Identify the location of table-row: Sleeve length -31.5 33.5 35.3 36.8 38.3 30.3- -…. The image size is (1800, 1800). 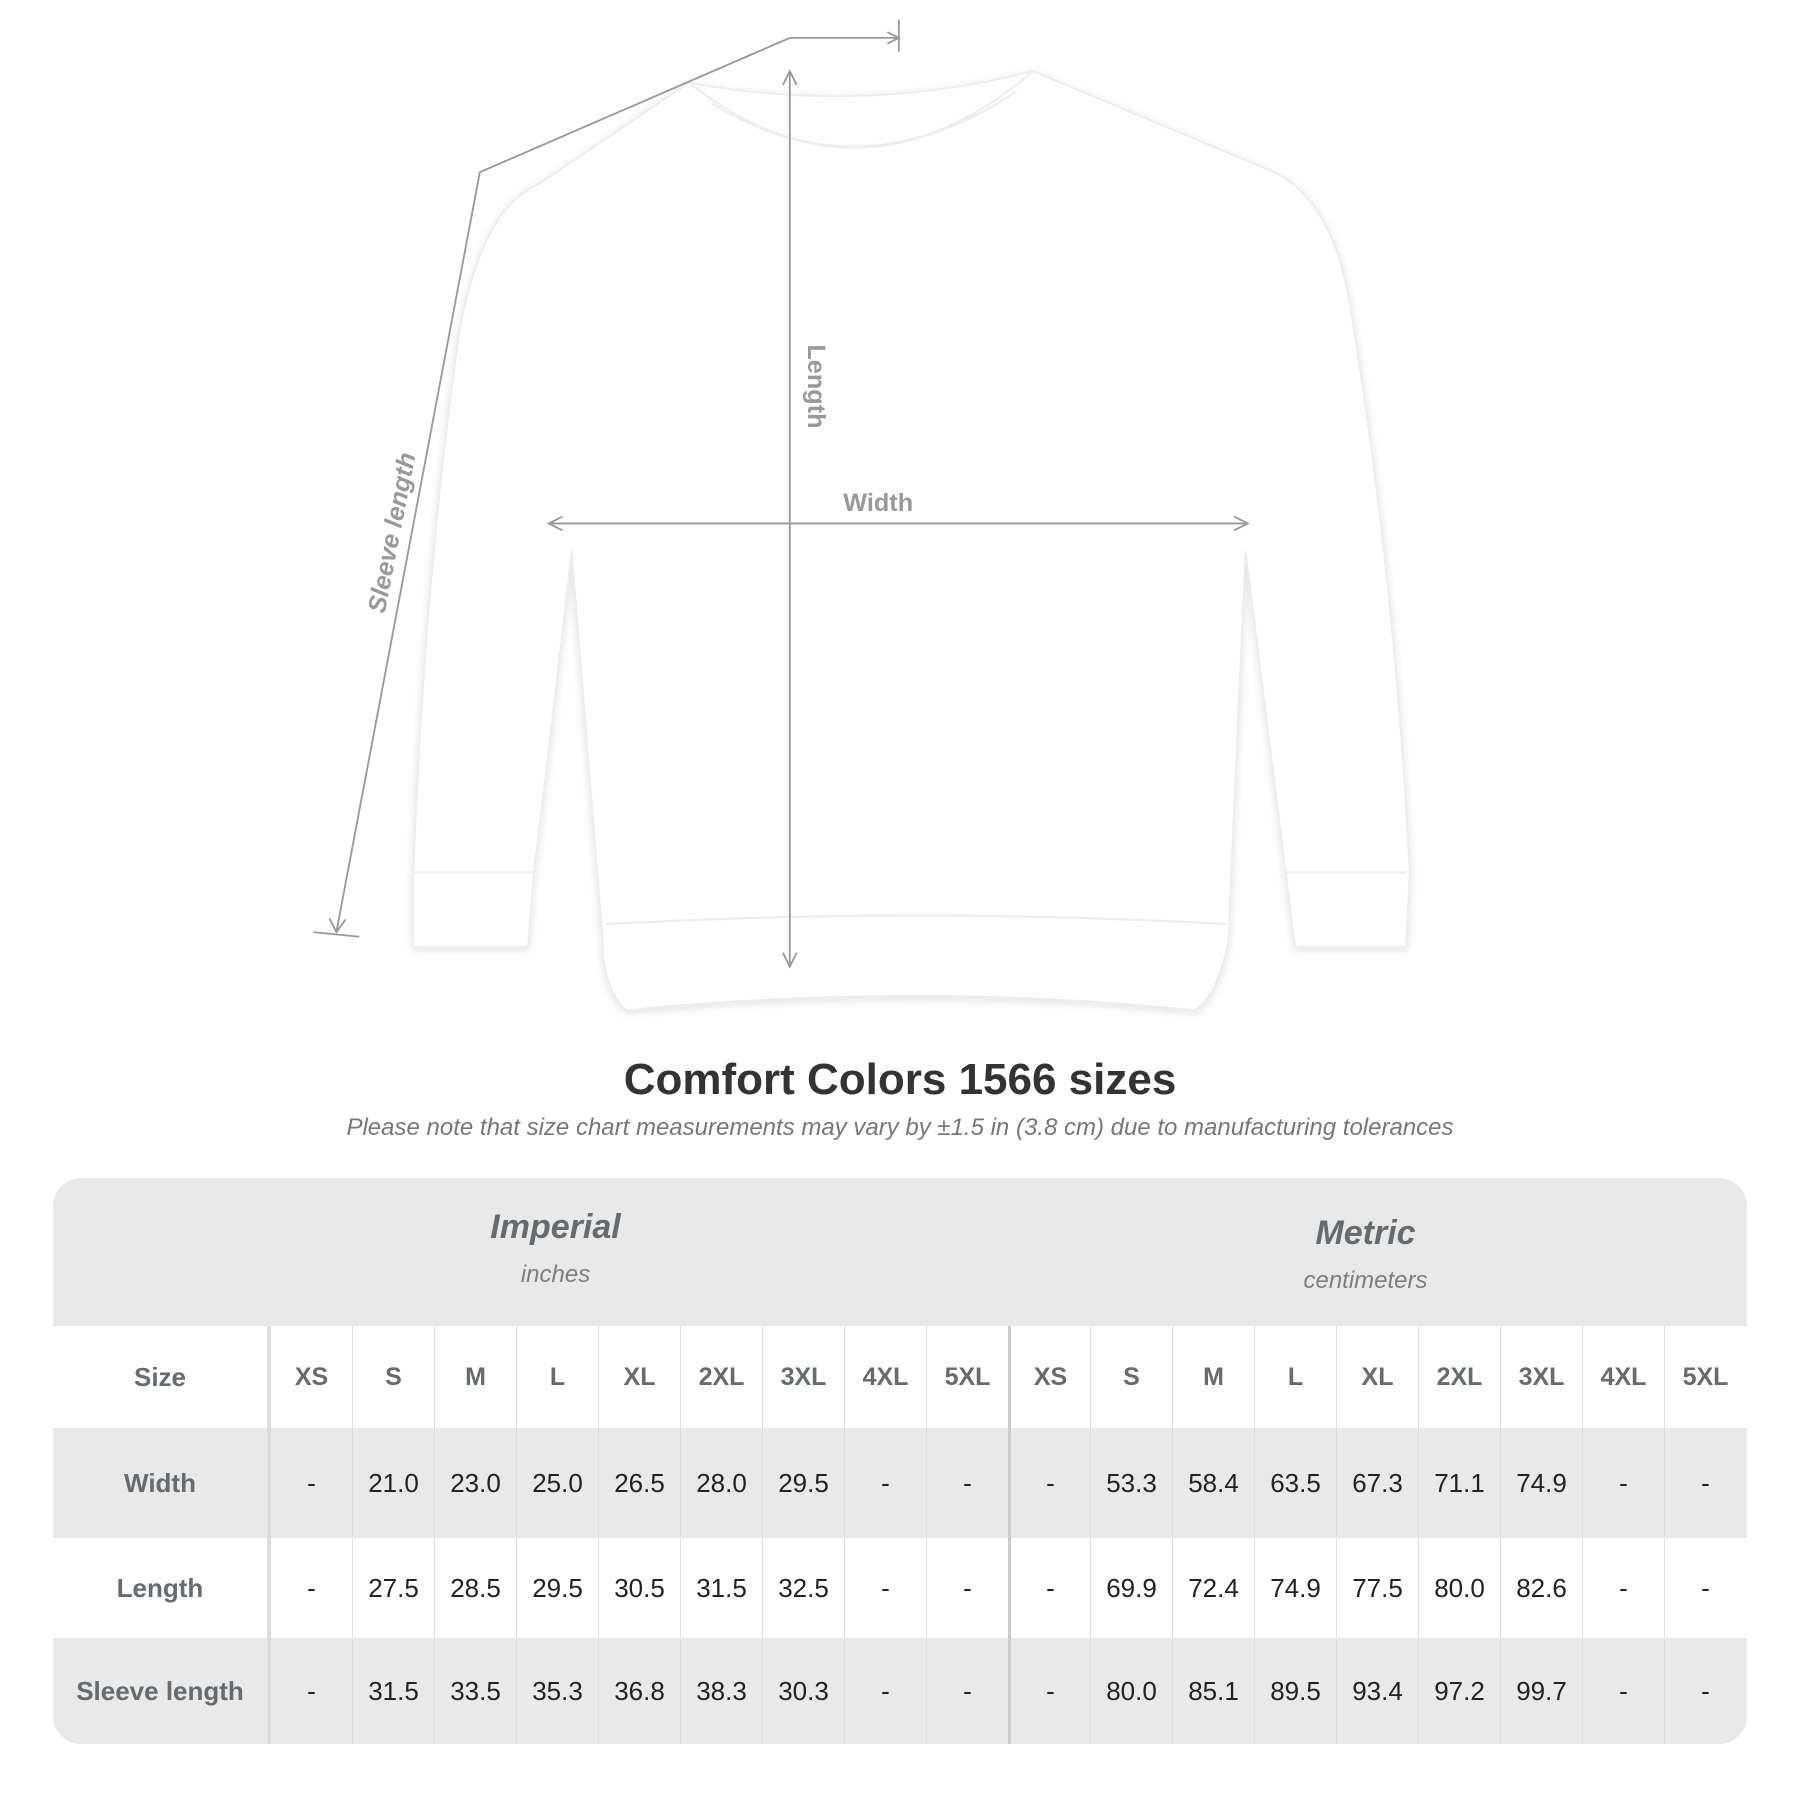
(900, 1691).